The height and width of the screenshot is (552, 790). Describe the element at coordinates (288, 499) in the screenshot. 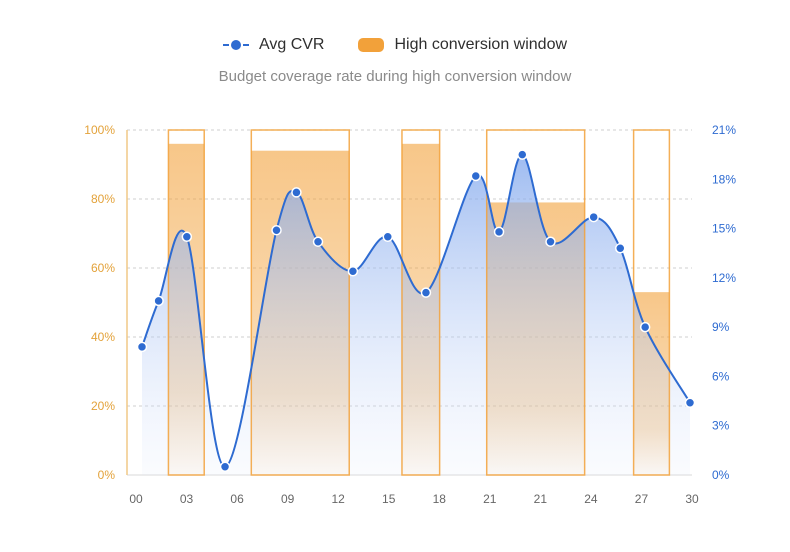

I see `x-axis-tick-label: 09` at that location.